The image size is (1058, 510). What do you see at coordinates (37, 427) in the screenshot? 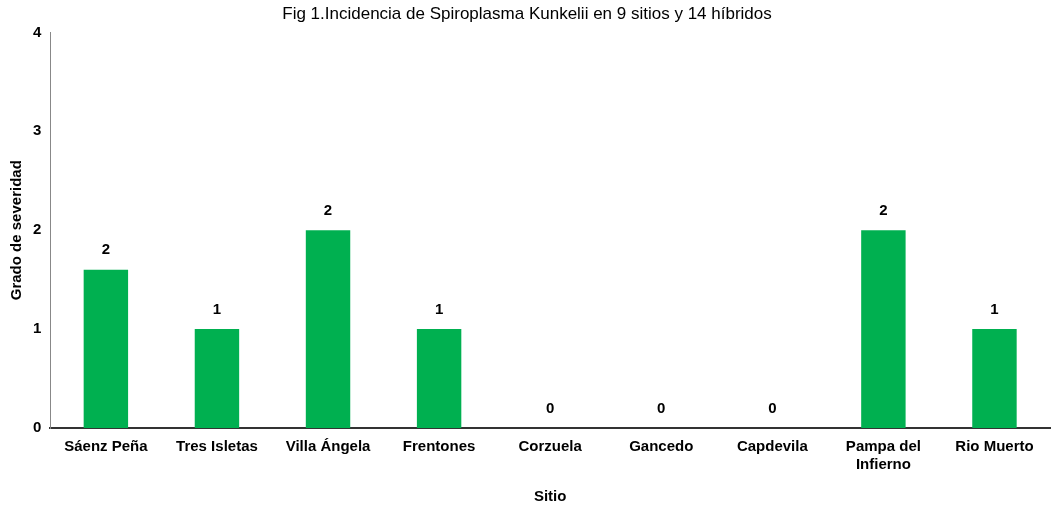
I see `y-tick-label: 0` at bounding box center [37, 427].